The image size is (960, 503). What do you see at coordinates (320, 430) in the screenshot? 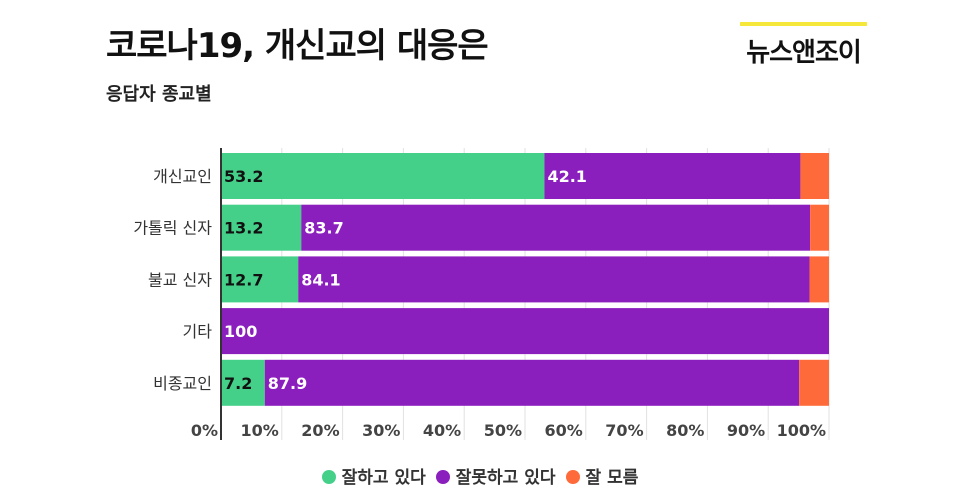
I see `x-tick-label: 20%` at bounding box center [320, 430].